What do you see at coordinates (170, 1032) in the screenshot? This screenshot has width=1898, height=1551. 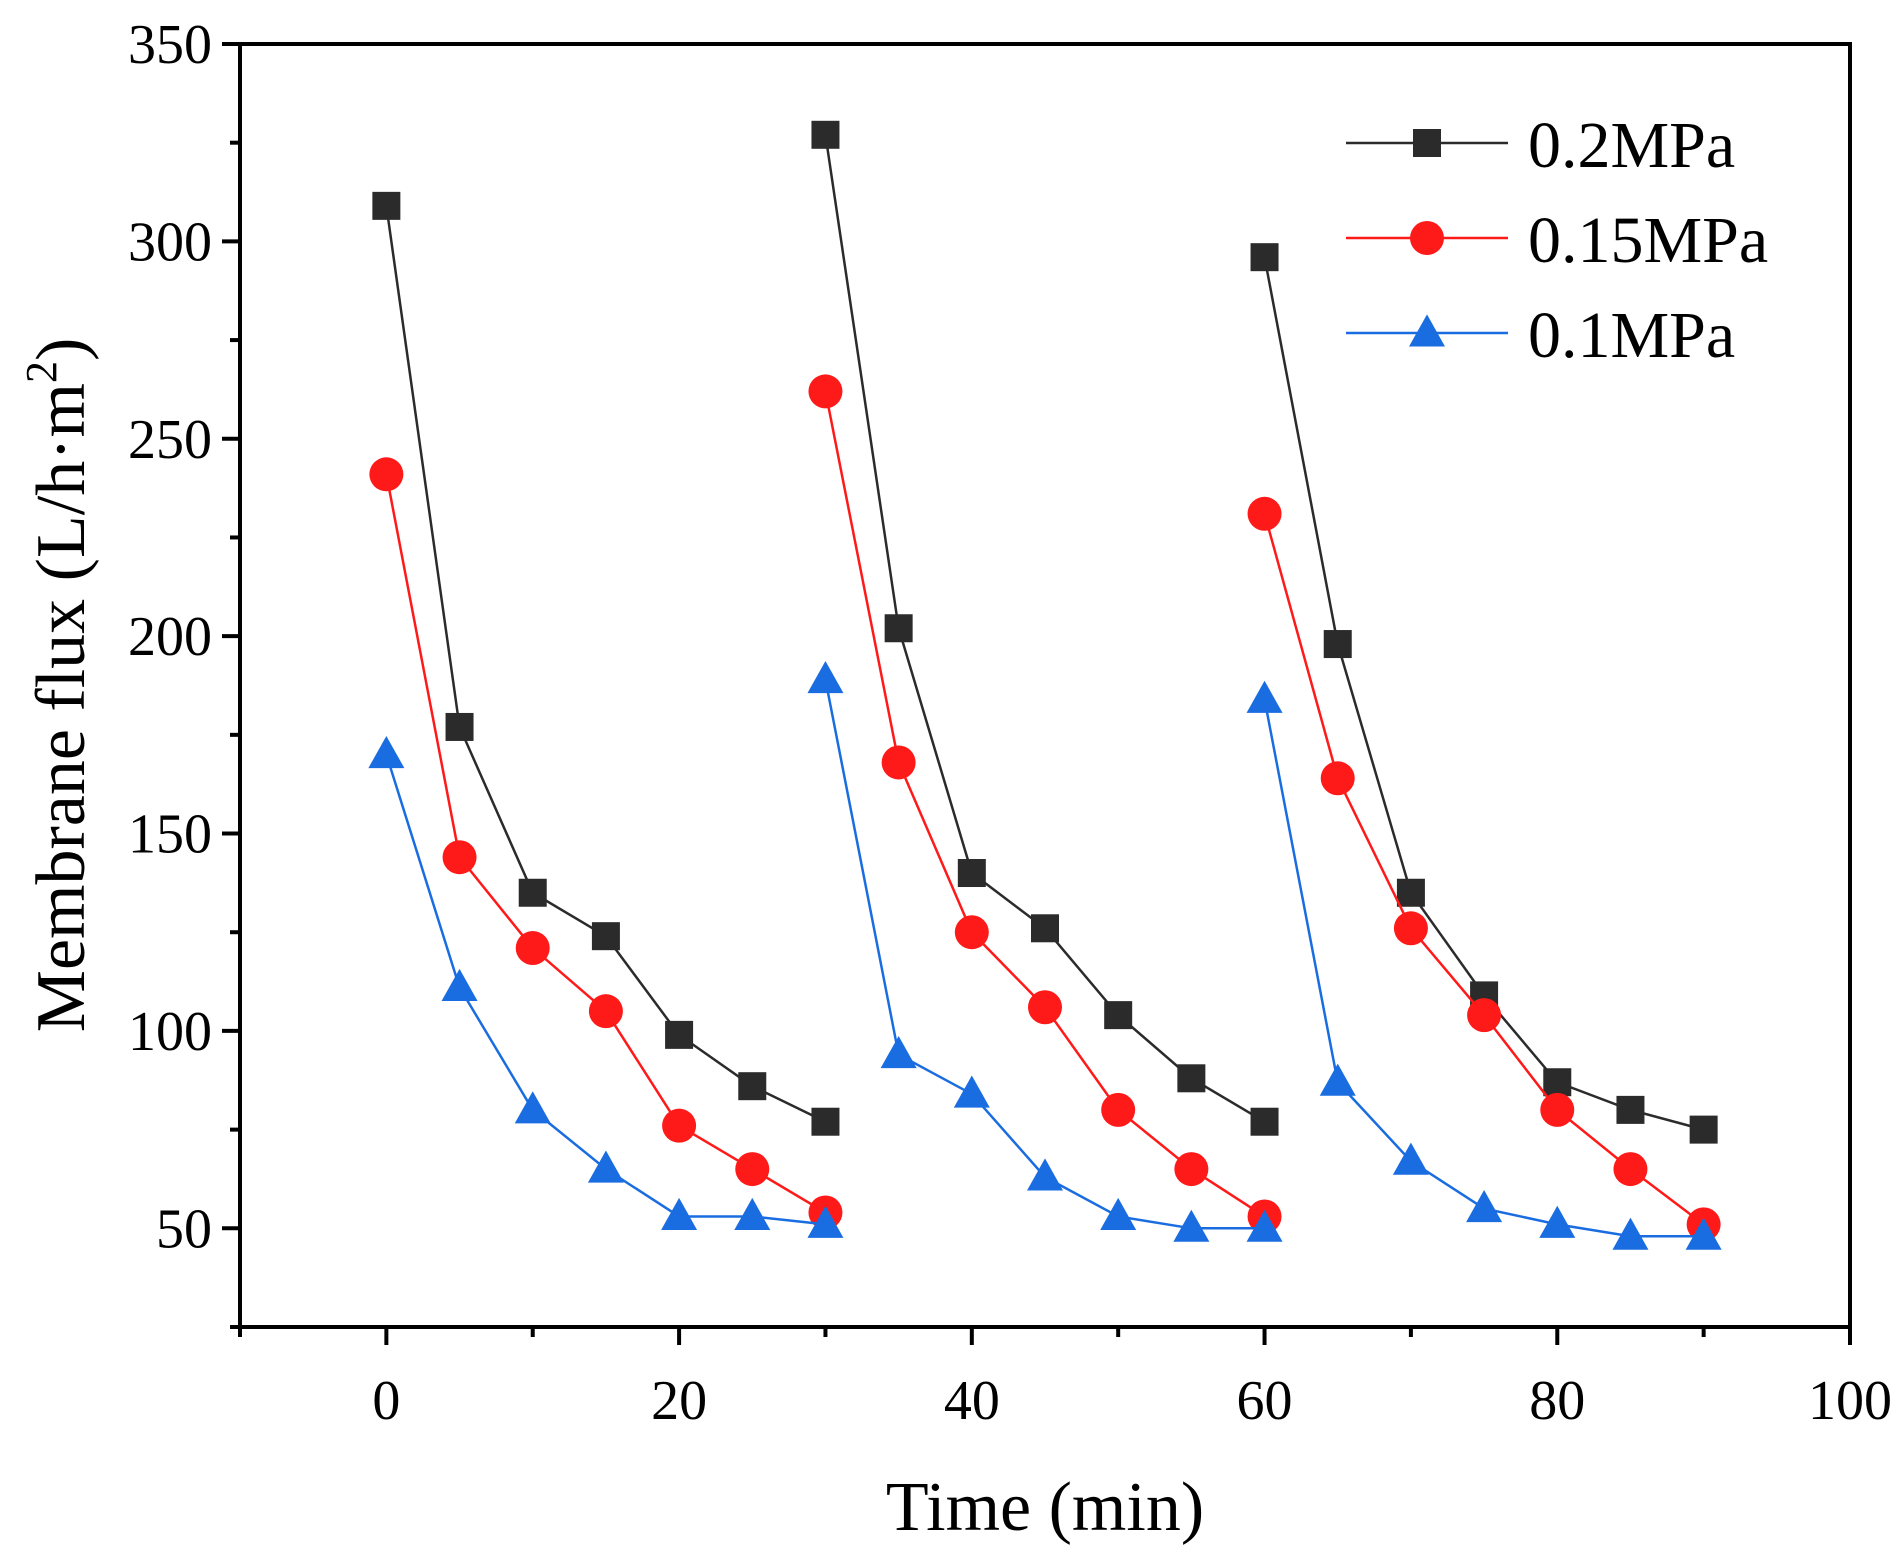 I see `y-tick-label: 100` at bounding box center [170, 1032].